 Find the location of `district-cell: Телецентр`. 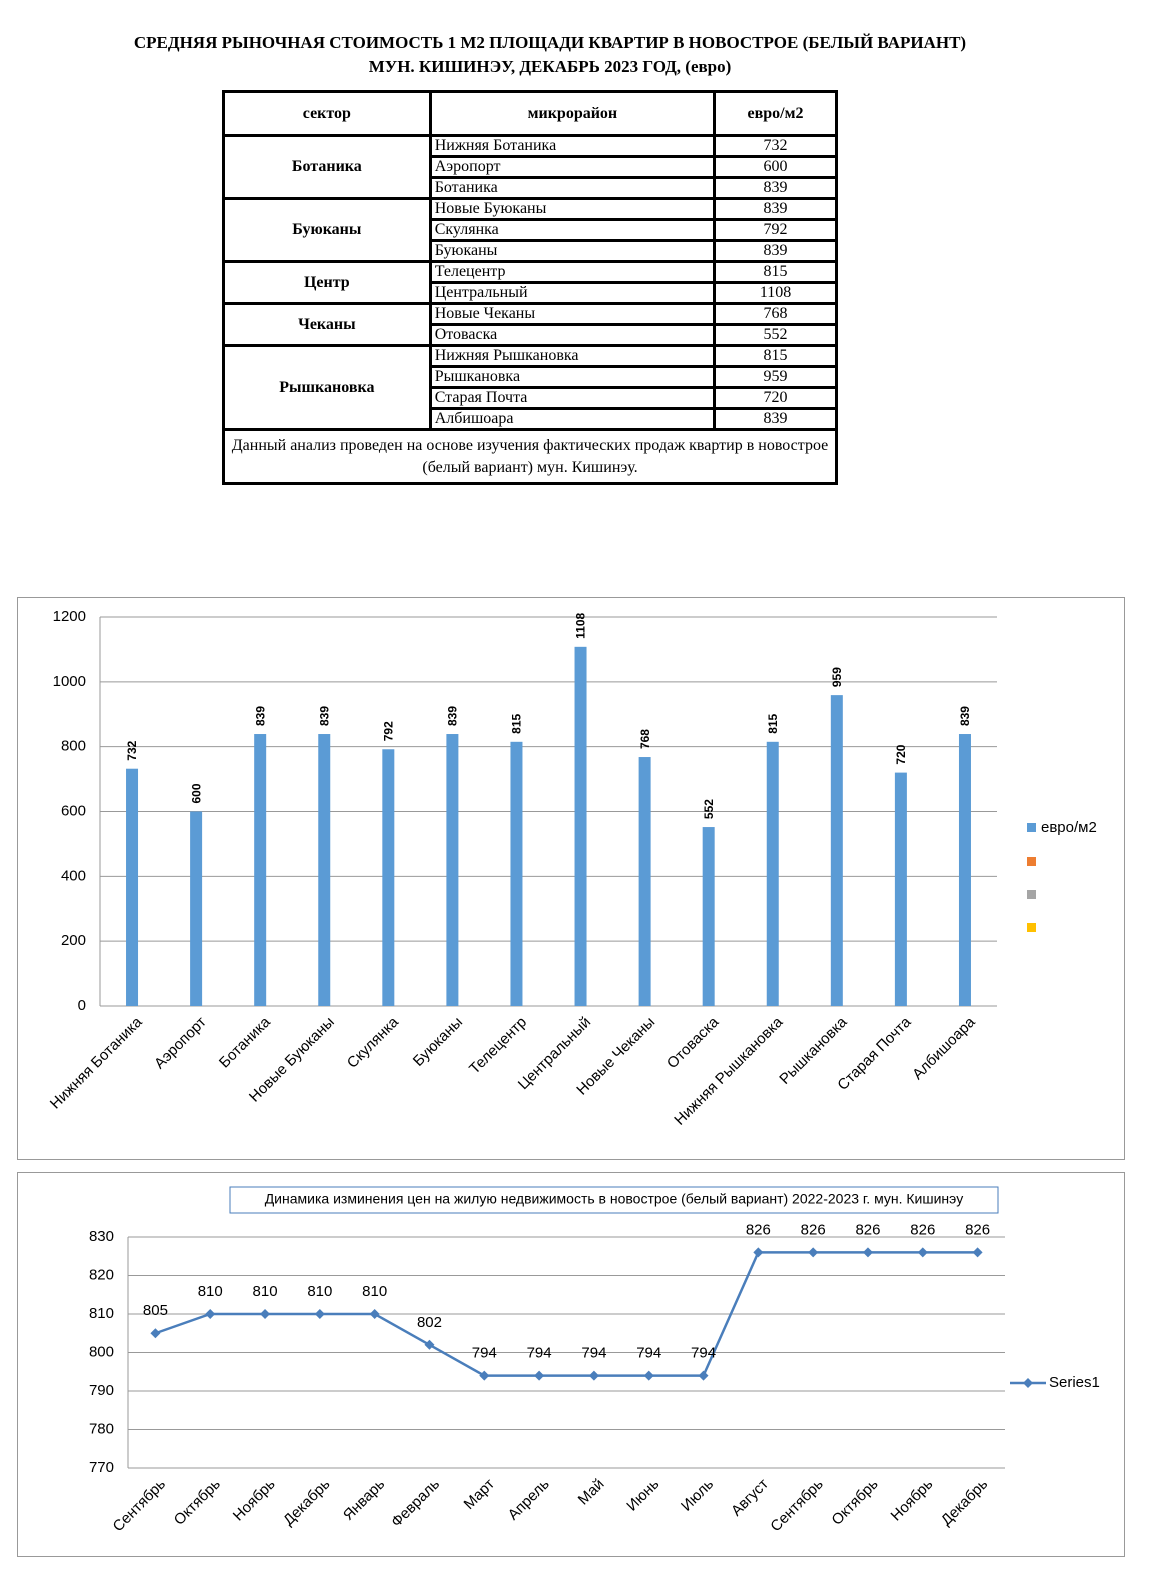

district-cell: Телецентр is located at coordinates (572, 272).